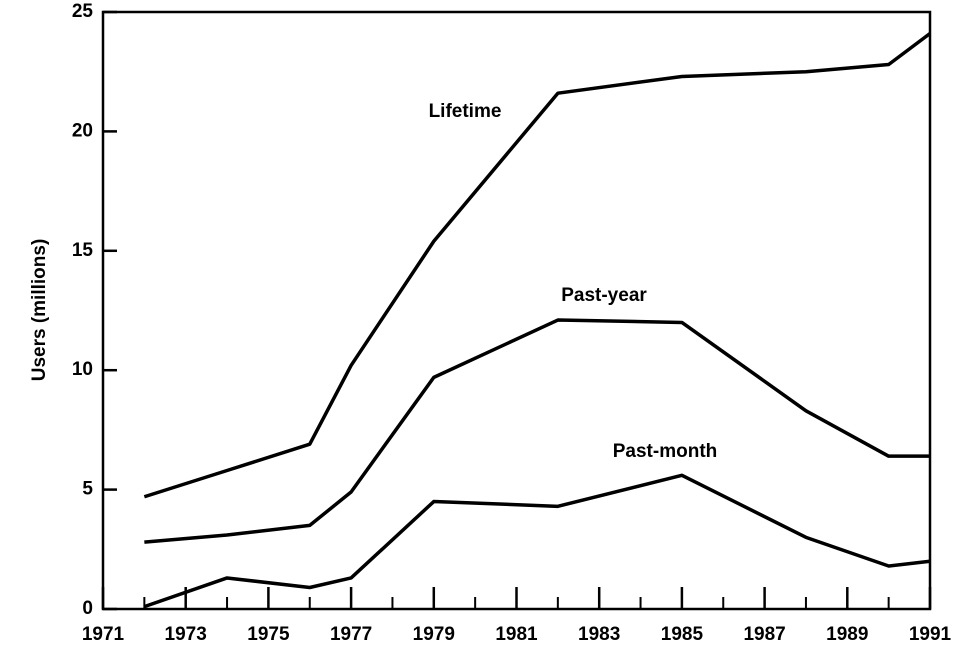  I want to click on y-tick-label: 20, so click(82, 130).